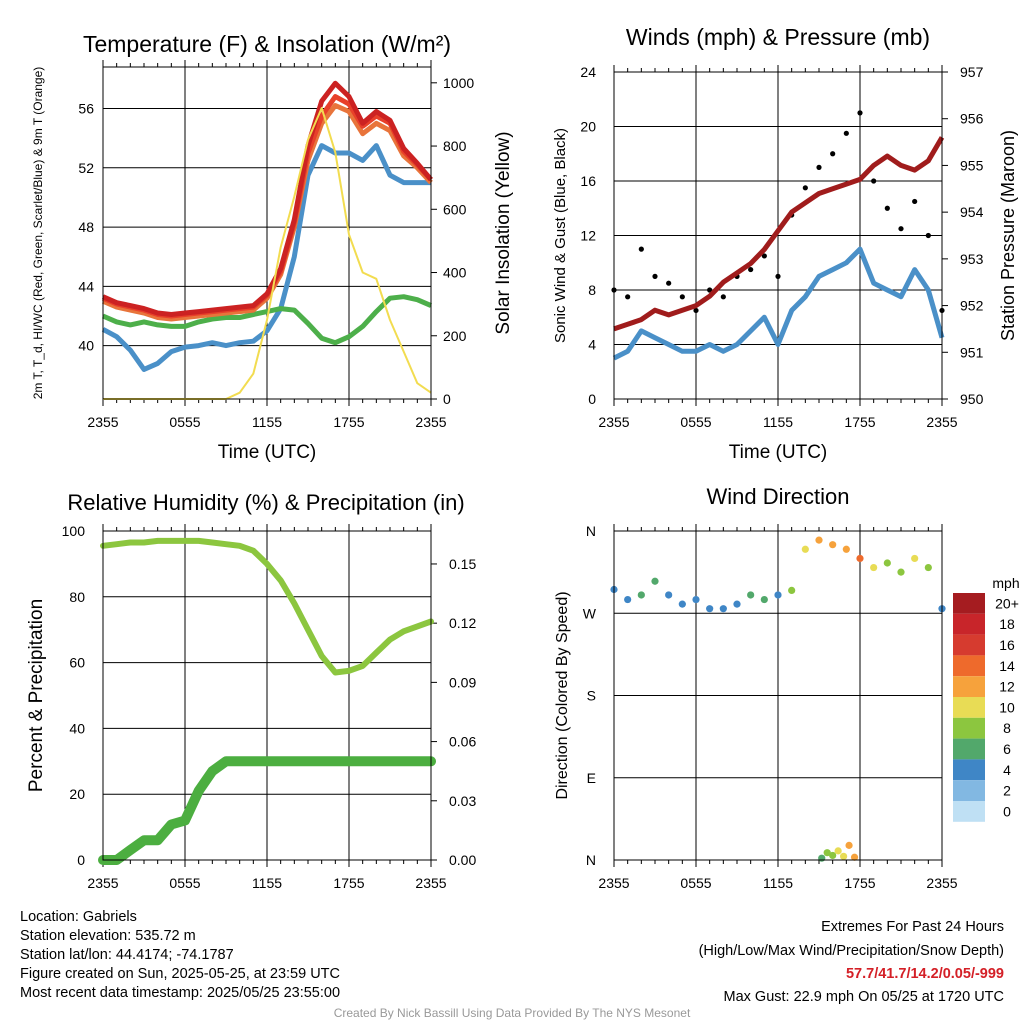  What do you see at coordinates (86, 109) in the screenshot?
I see `y-left-tick-label: 56` at bounding box center [86, 109].